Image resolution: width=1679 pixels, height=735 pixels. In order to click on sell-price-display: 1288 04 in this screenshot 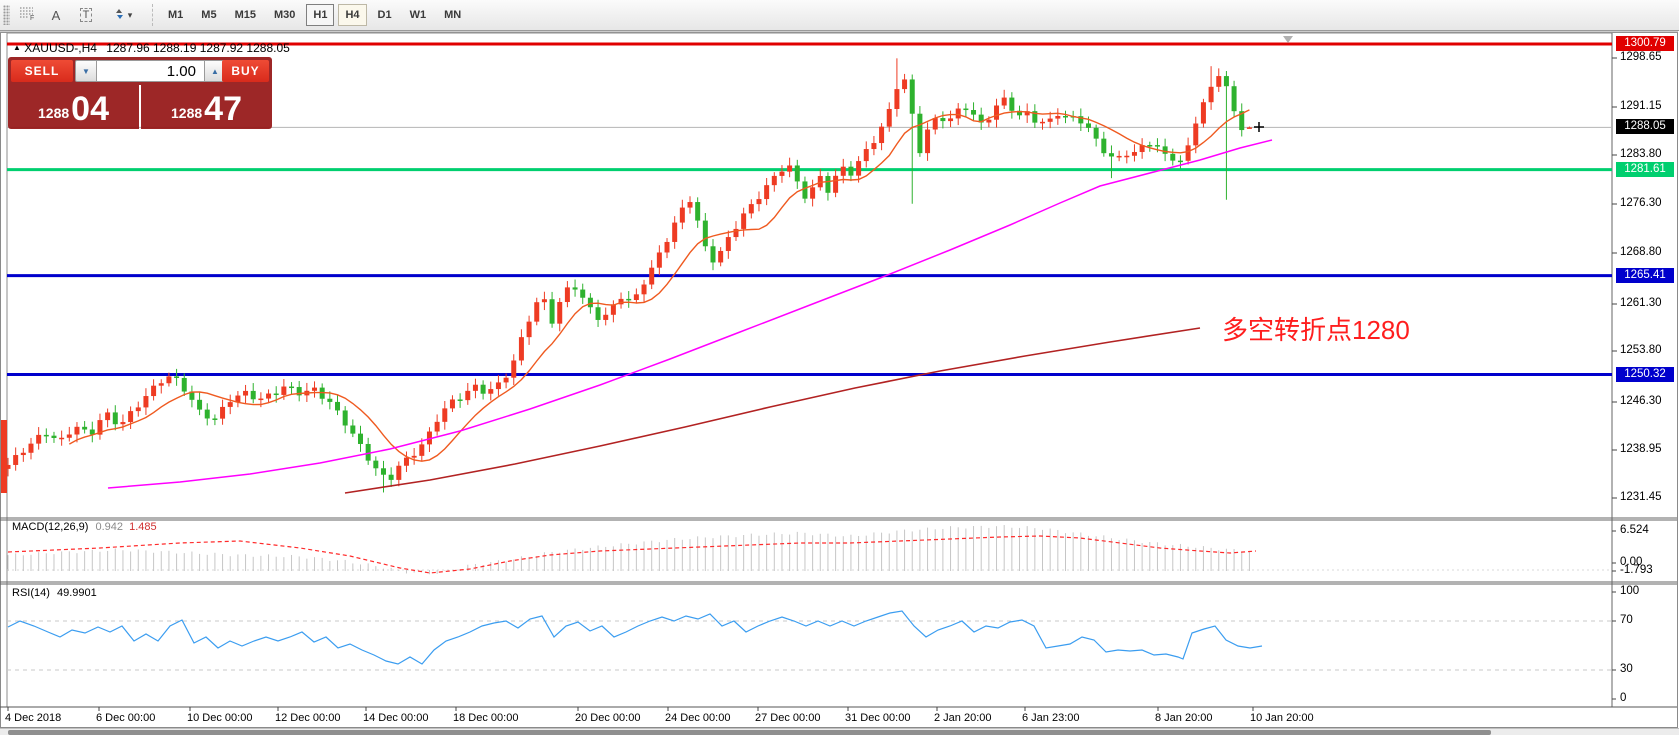, I will do `click(73, 107)`.